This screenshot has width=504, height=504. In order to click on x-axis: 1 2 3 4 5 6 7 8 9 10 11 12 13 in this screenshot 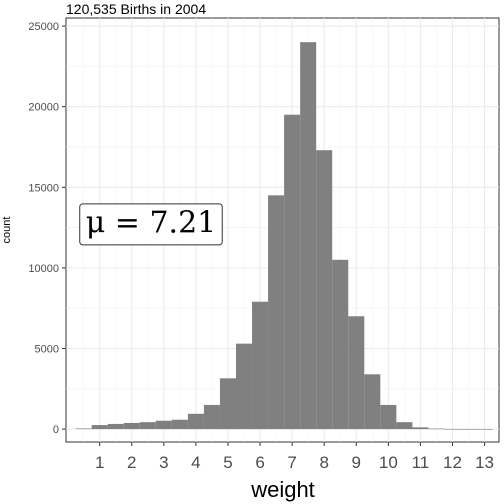, I will do `click(294, 457)`.